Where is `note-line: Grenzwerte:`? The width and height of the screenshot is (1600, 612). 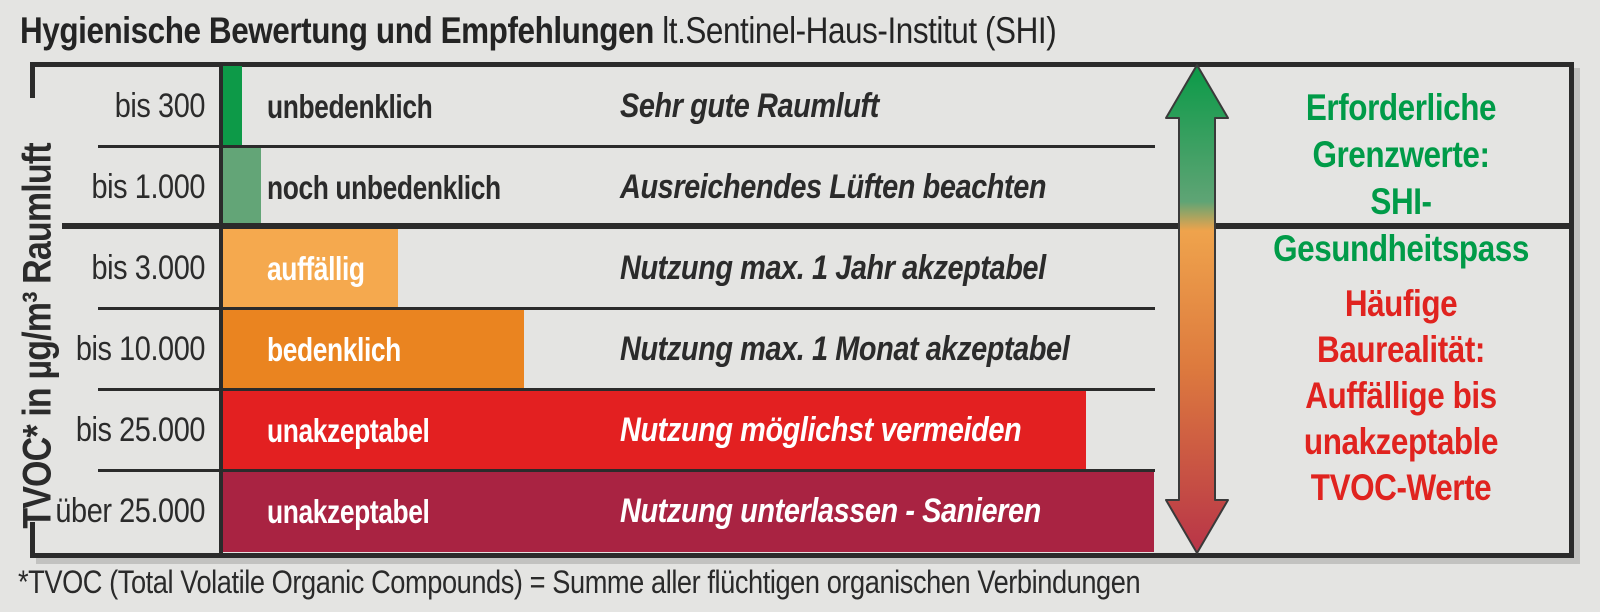 note-line: Grenzwerte: is located at coordinates (1401, 154).